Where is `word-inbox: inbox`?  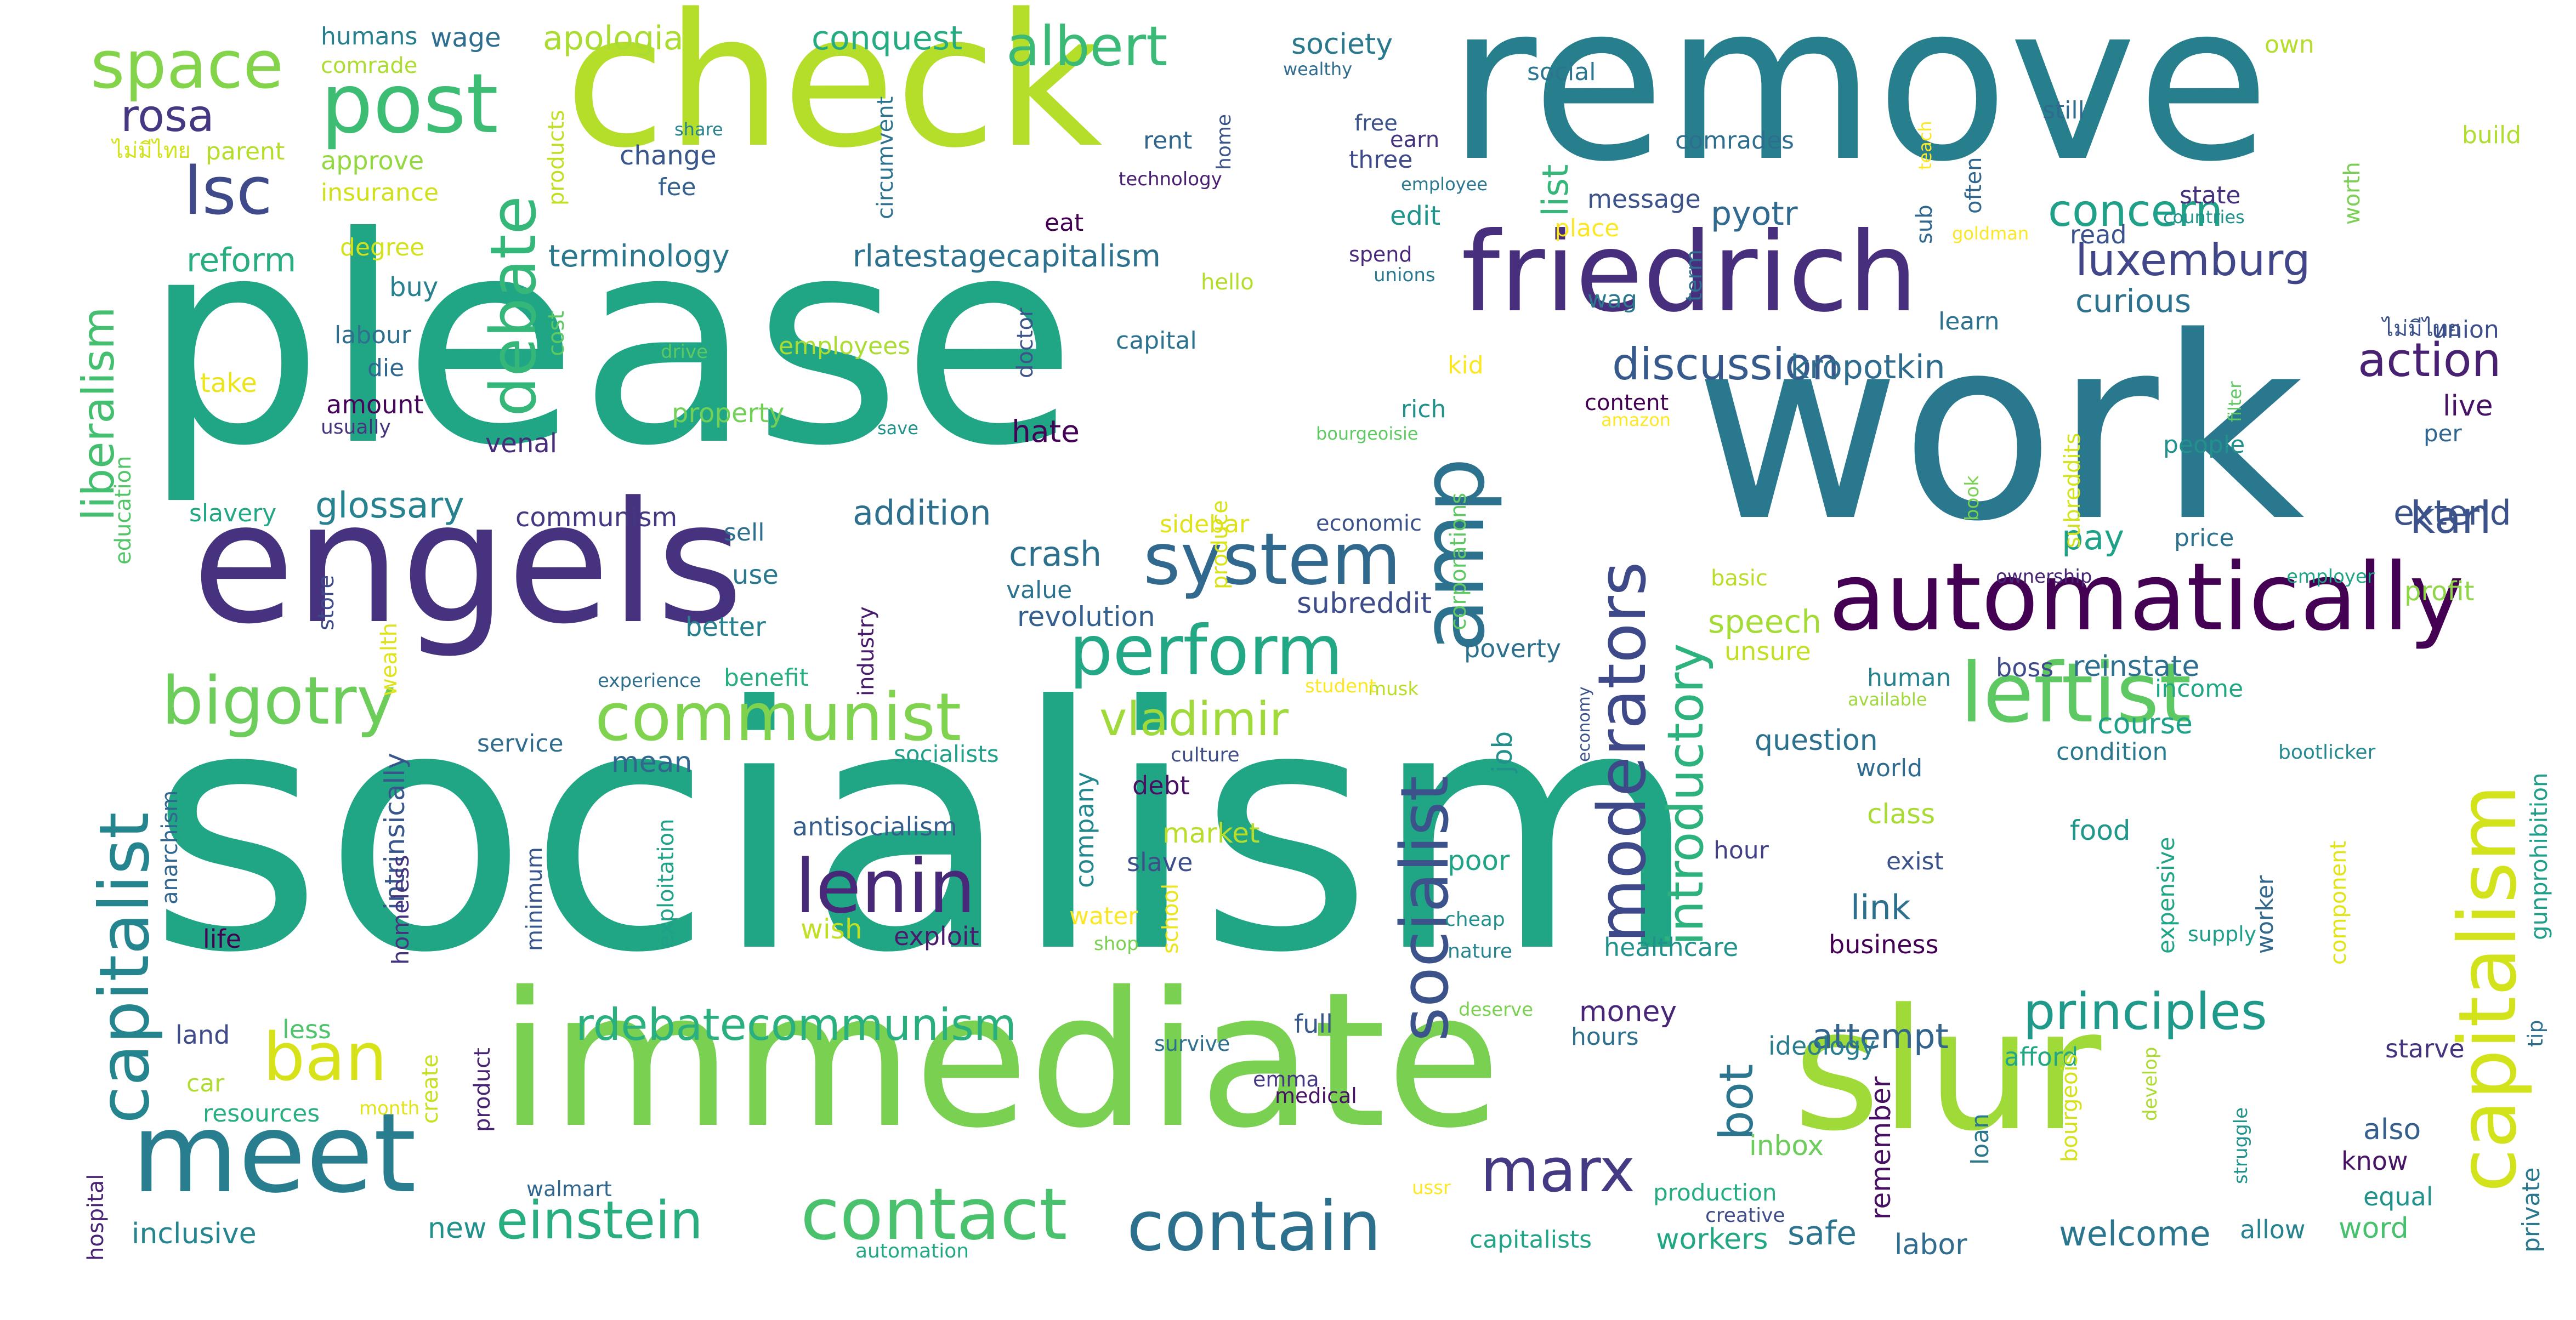 word-inbox: inbox is located at coordinates (1786, 1146).